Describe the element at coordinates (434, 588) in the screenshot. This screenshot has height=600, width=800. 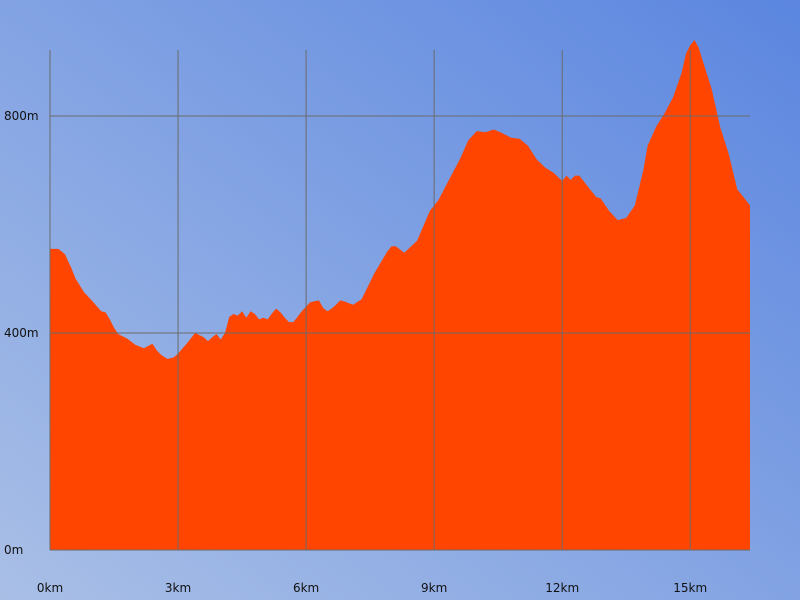
I see `x-tick-label: 9km` at that location.